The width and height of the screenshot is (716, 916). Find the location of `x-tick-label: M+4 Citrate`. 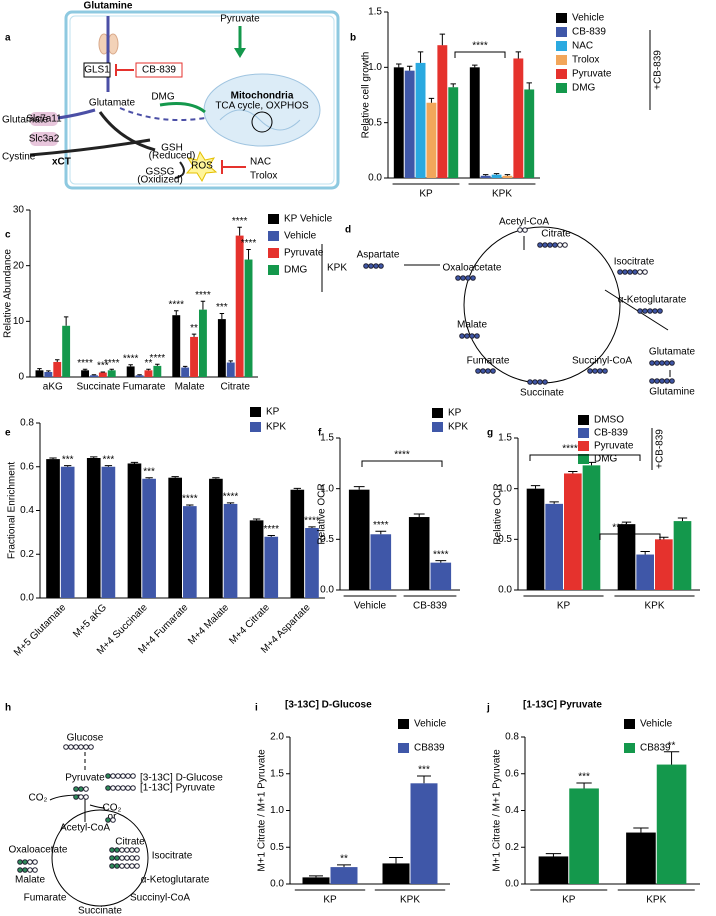

x-tick-label: M+4 Citrate is located at coordinates (249, 624).